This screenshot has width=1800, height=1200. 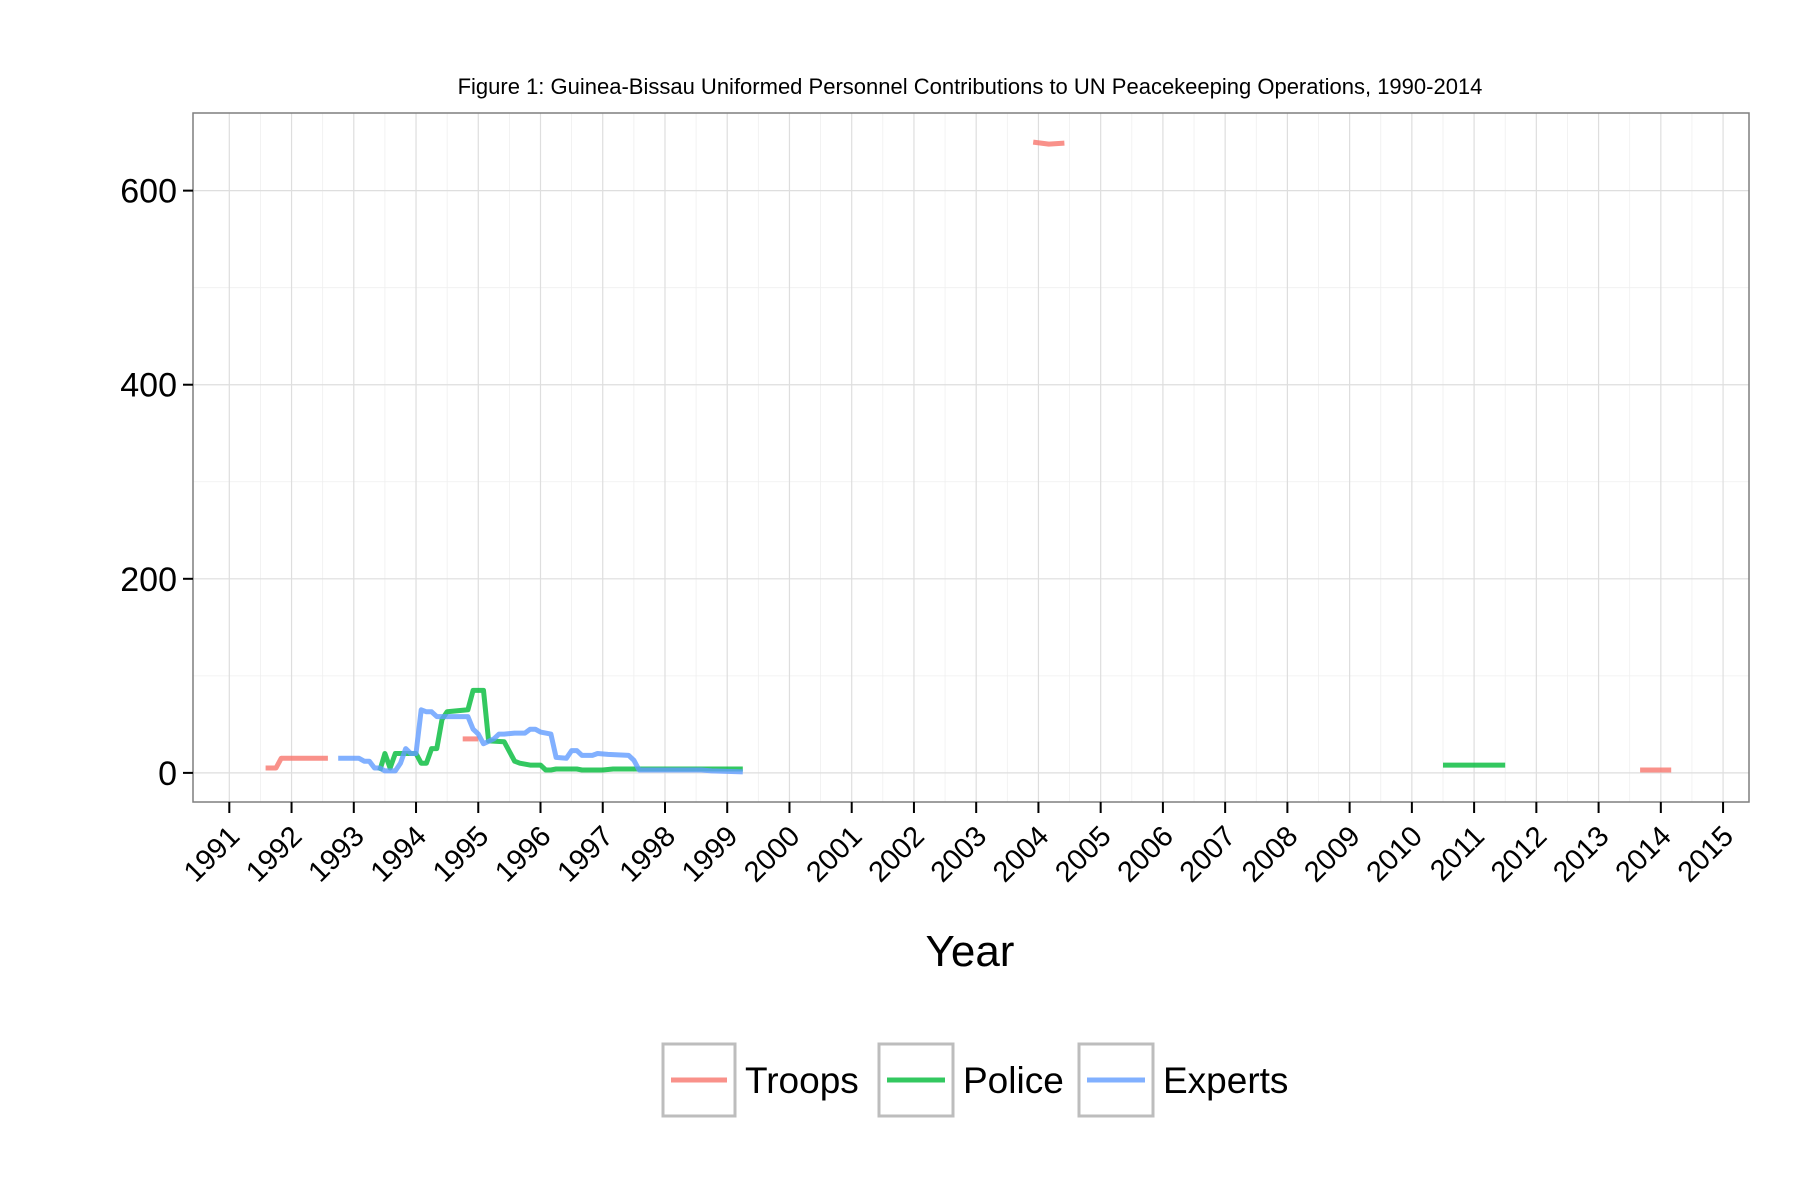 What do you see at coordinates (148, 386) in the screenshot?
I see `y-tick-label: 400` at bounding box center [148, 386].